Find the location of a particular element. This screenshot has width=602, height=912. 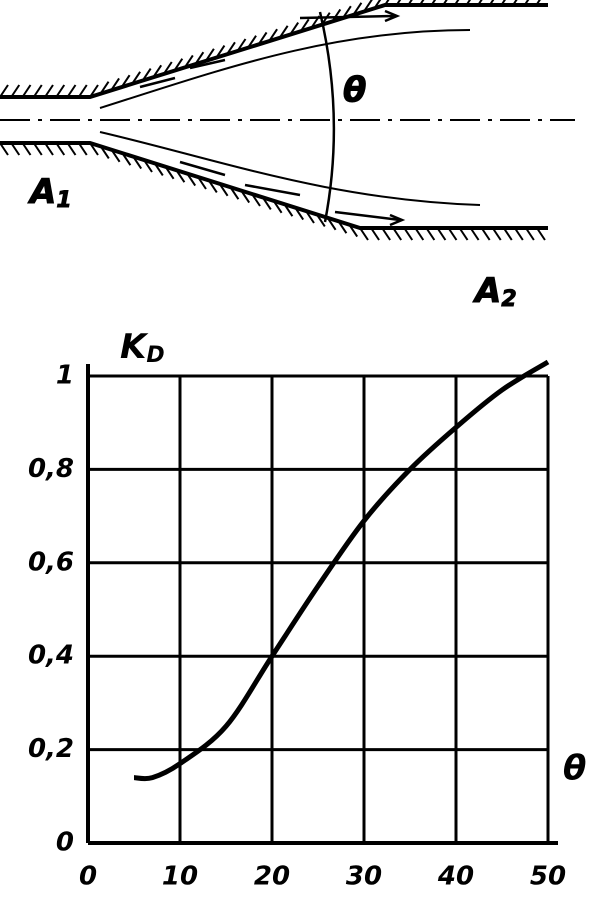

x-tick-label: 10 is located at coordinates (180, 877).